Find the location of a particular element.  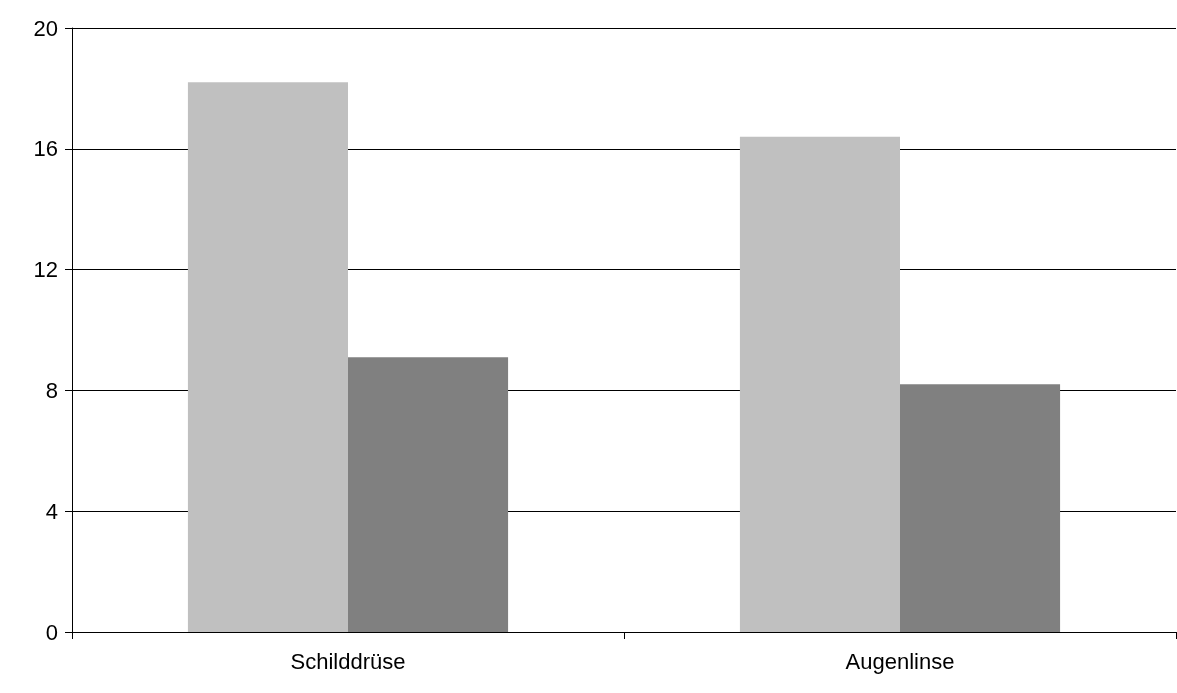

y-tick-label: 20 is located at coordinates (45, 28).